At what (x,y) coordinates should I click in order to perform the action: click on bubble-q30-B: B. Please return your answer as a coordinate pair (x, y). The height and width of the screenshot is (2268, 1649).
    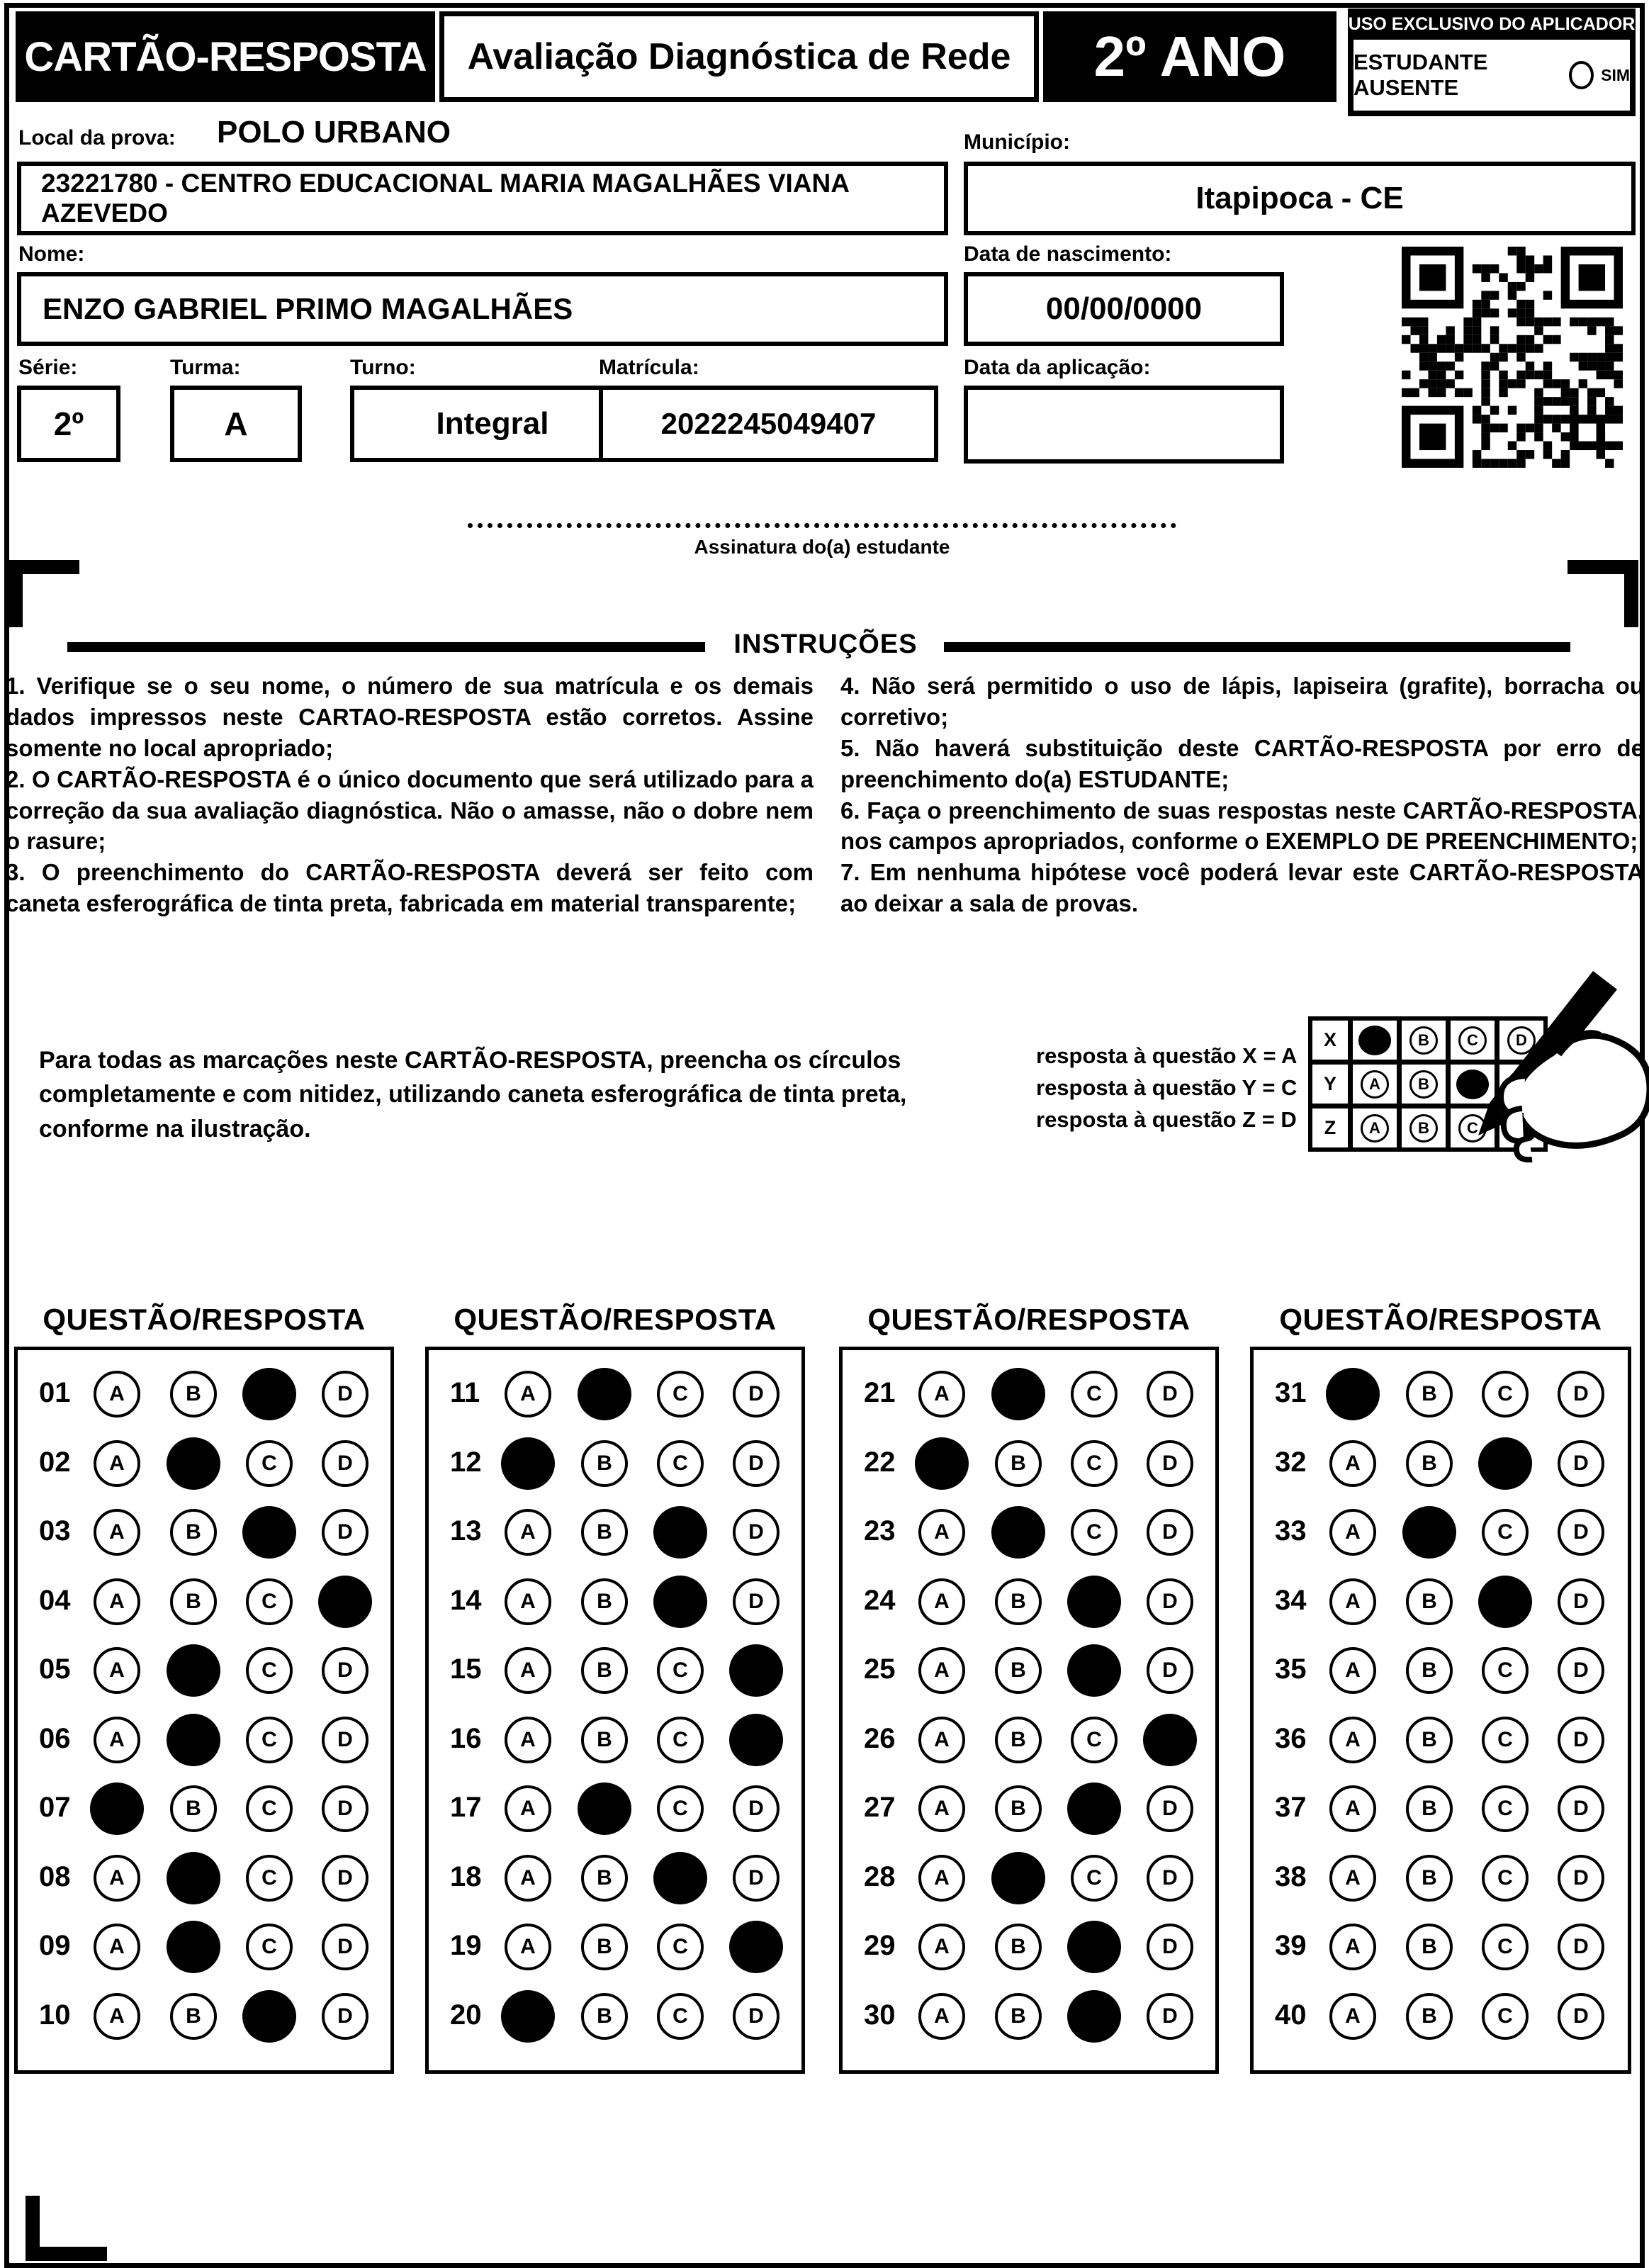
    Looking at the image, I should click on (1018, 2016).